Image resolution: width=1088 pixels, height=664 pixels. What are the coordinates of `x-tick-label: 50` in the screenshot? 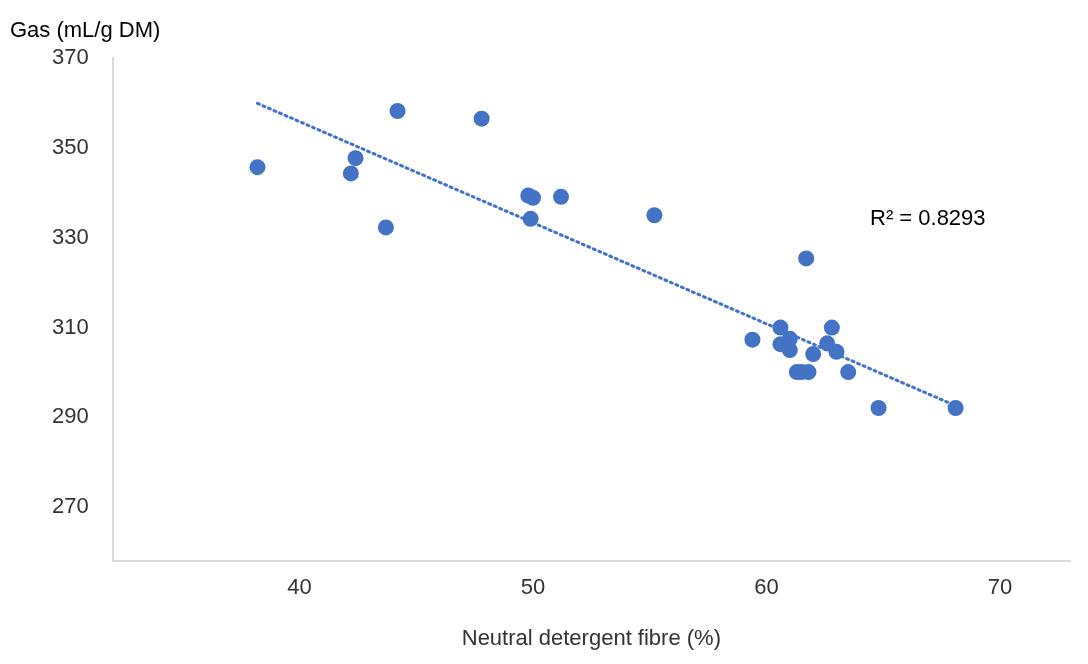 It's located at (533, 587).